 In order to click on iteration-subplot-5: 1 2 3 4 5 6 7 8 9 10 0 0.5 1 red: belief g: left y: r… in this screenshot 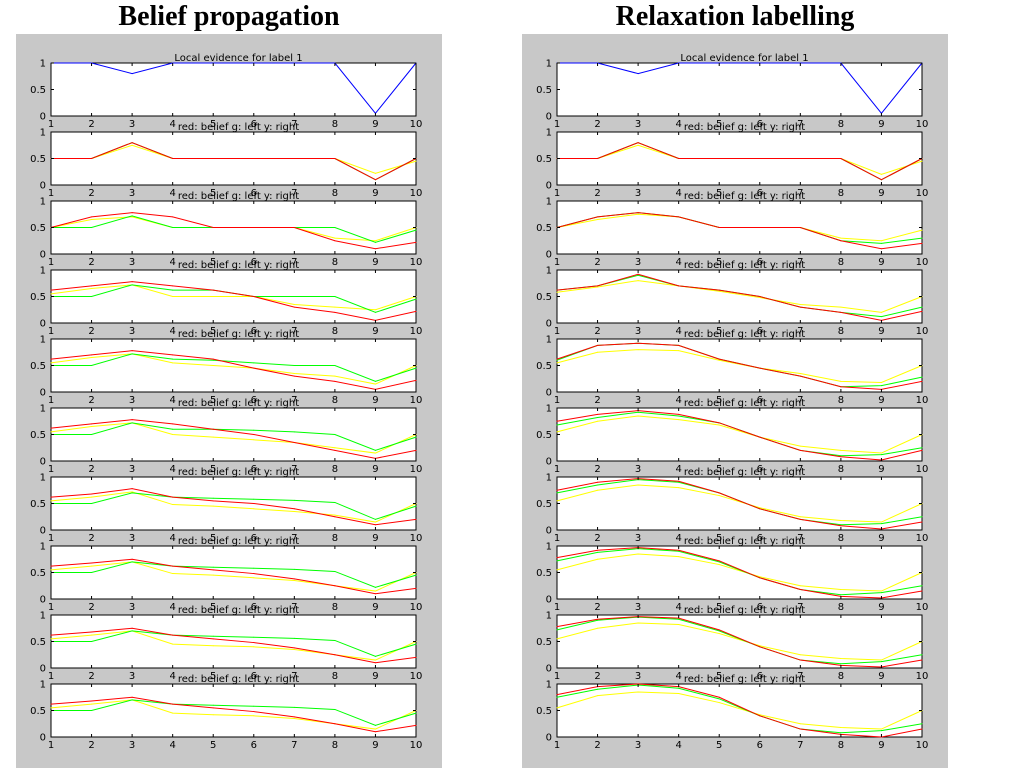, I will do `click(226, 436)`.